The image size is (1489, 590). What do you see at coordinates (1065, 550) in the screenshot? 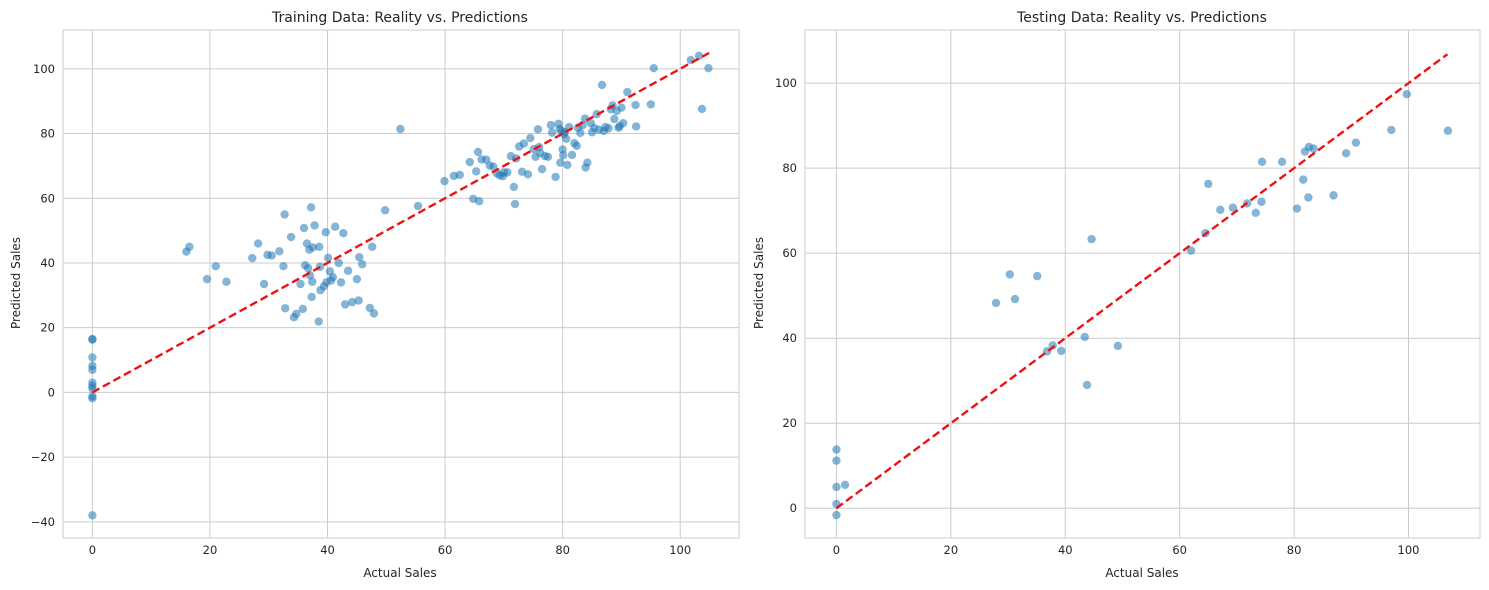
I see `x-tick-label: 40` at bounding box center [1065, 550].